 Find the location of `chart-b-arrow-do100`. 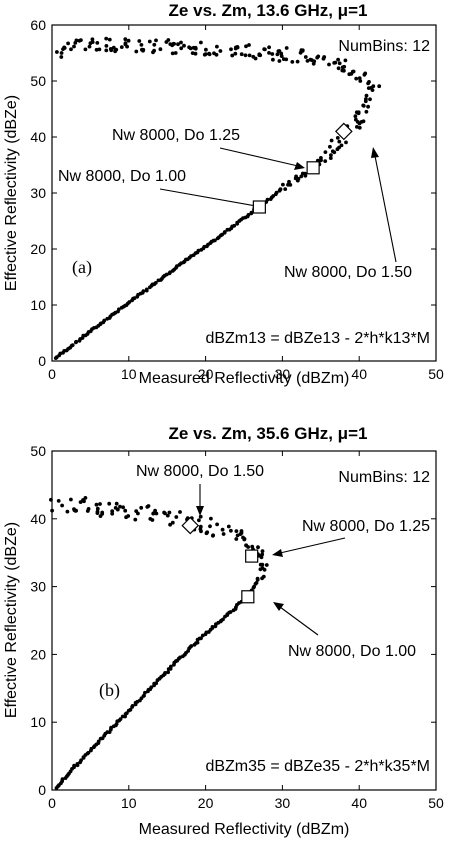

chart-b-arrow-do100 is located at coordinates (299, 621).